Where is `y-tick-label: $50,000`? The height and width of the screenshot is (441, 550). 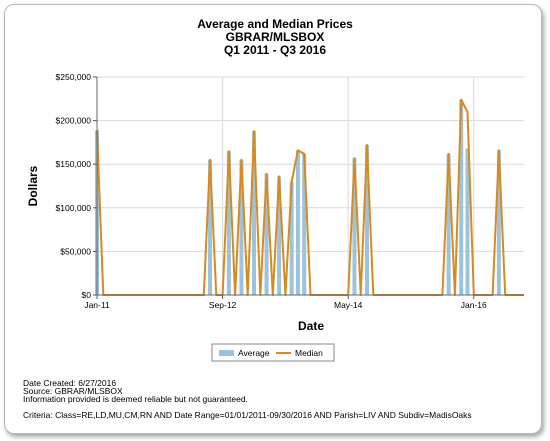 y-tick-label: $50,000 is located at coordinates (75, 251).